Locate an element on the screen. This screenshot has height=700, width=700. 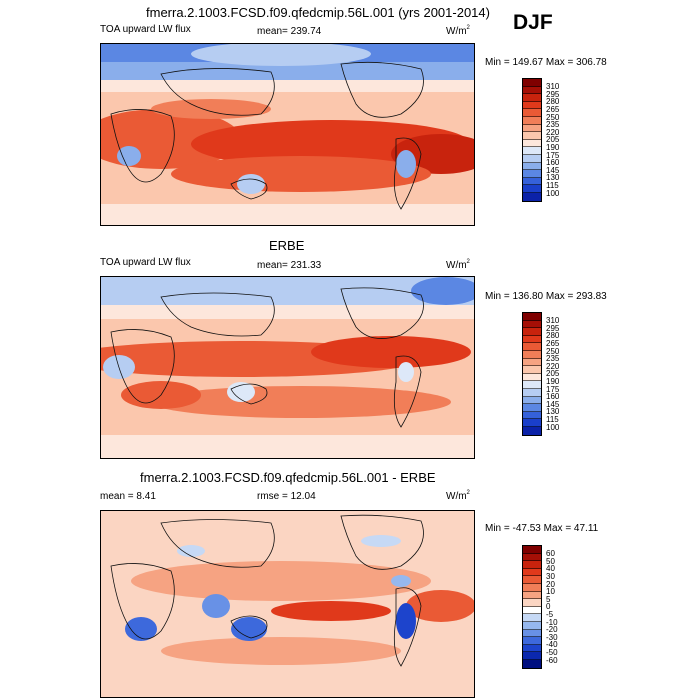
panel3-colorbar-cells is located at coordinates (532, 607).